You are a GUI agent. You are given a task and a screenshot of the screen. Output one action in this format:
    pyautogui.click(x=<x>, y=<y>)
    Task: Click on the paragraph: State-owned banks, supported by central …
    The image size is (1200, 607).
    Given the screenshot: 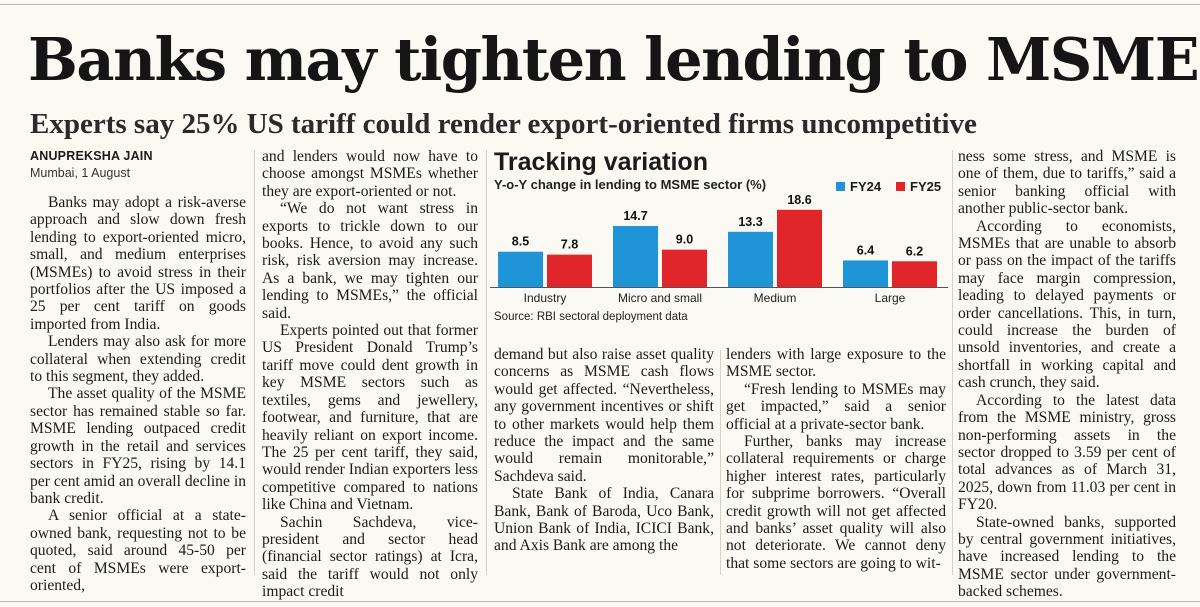 What is the action you would take?
    pyautogui.click(x=1067, y=557)
    